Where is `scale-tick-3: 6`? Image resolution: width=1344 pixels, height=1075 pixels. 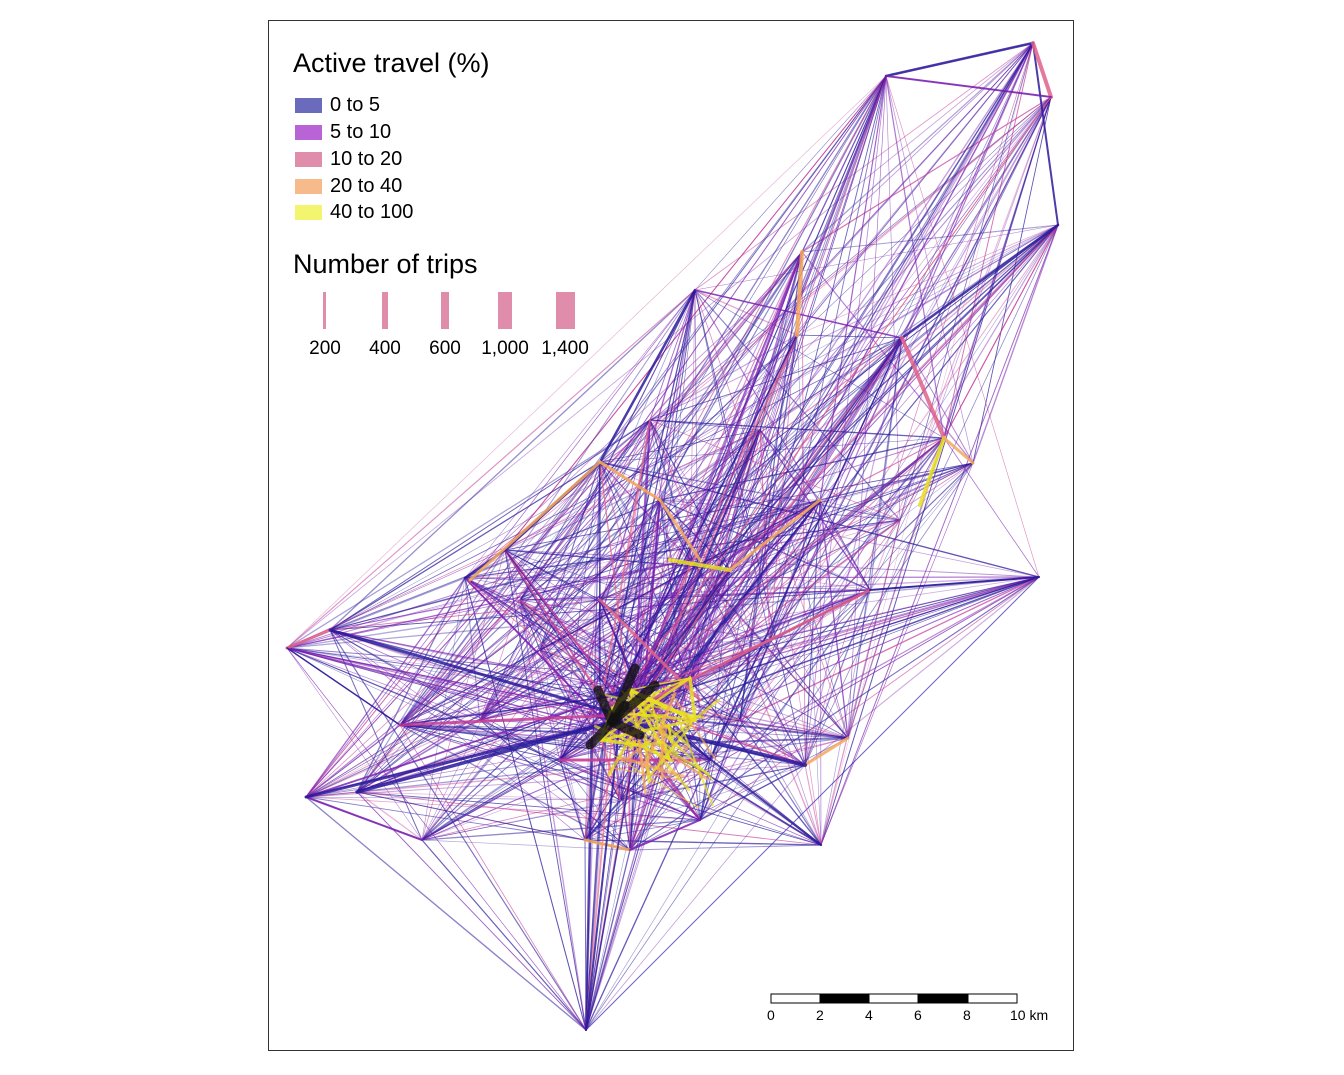 scale-tick-3: 6 is located at coordinates (918, 1015).